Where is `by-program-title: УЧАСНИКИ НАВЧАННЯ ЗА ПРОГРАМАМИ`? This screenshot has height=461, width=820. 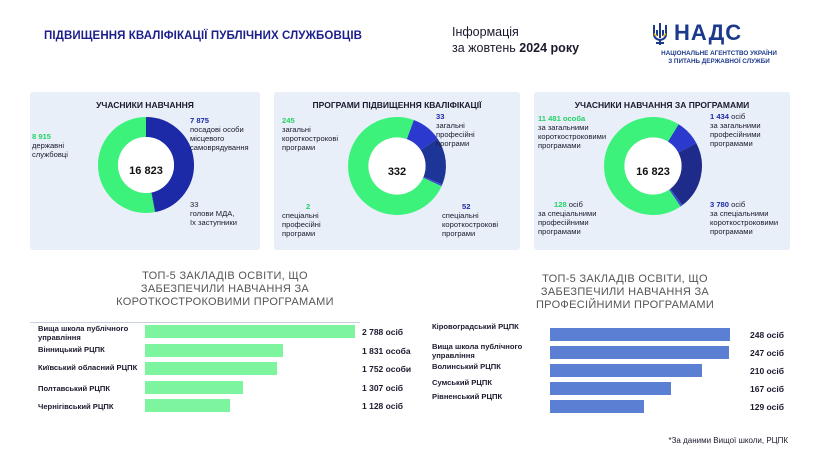 by-program-title: УЧАСНИКИ НАВЧАННЯ ЗА ПРОГРАМАМИ is located at coordinates (662, 105).